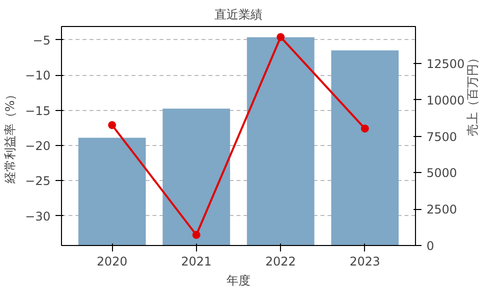  I want to click on y-axis-title: 経常利益率（%）, so click(10, 136).